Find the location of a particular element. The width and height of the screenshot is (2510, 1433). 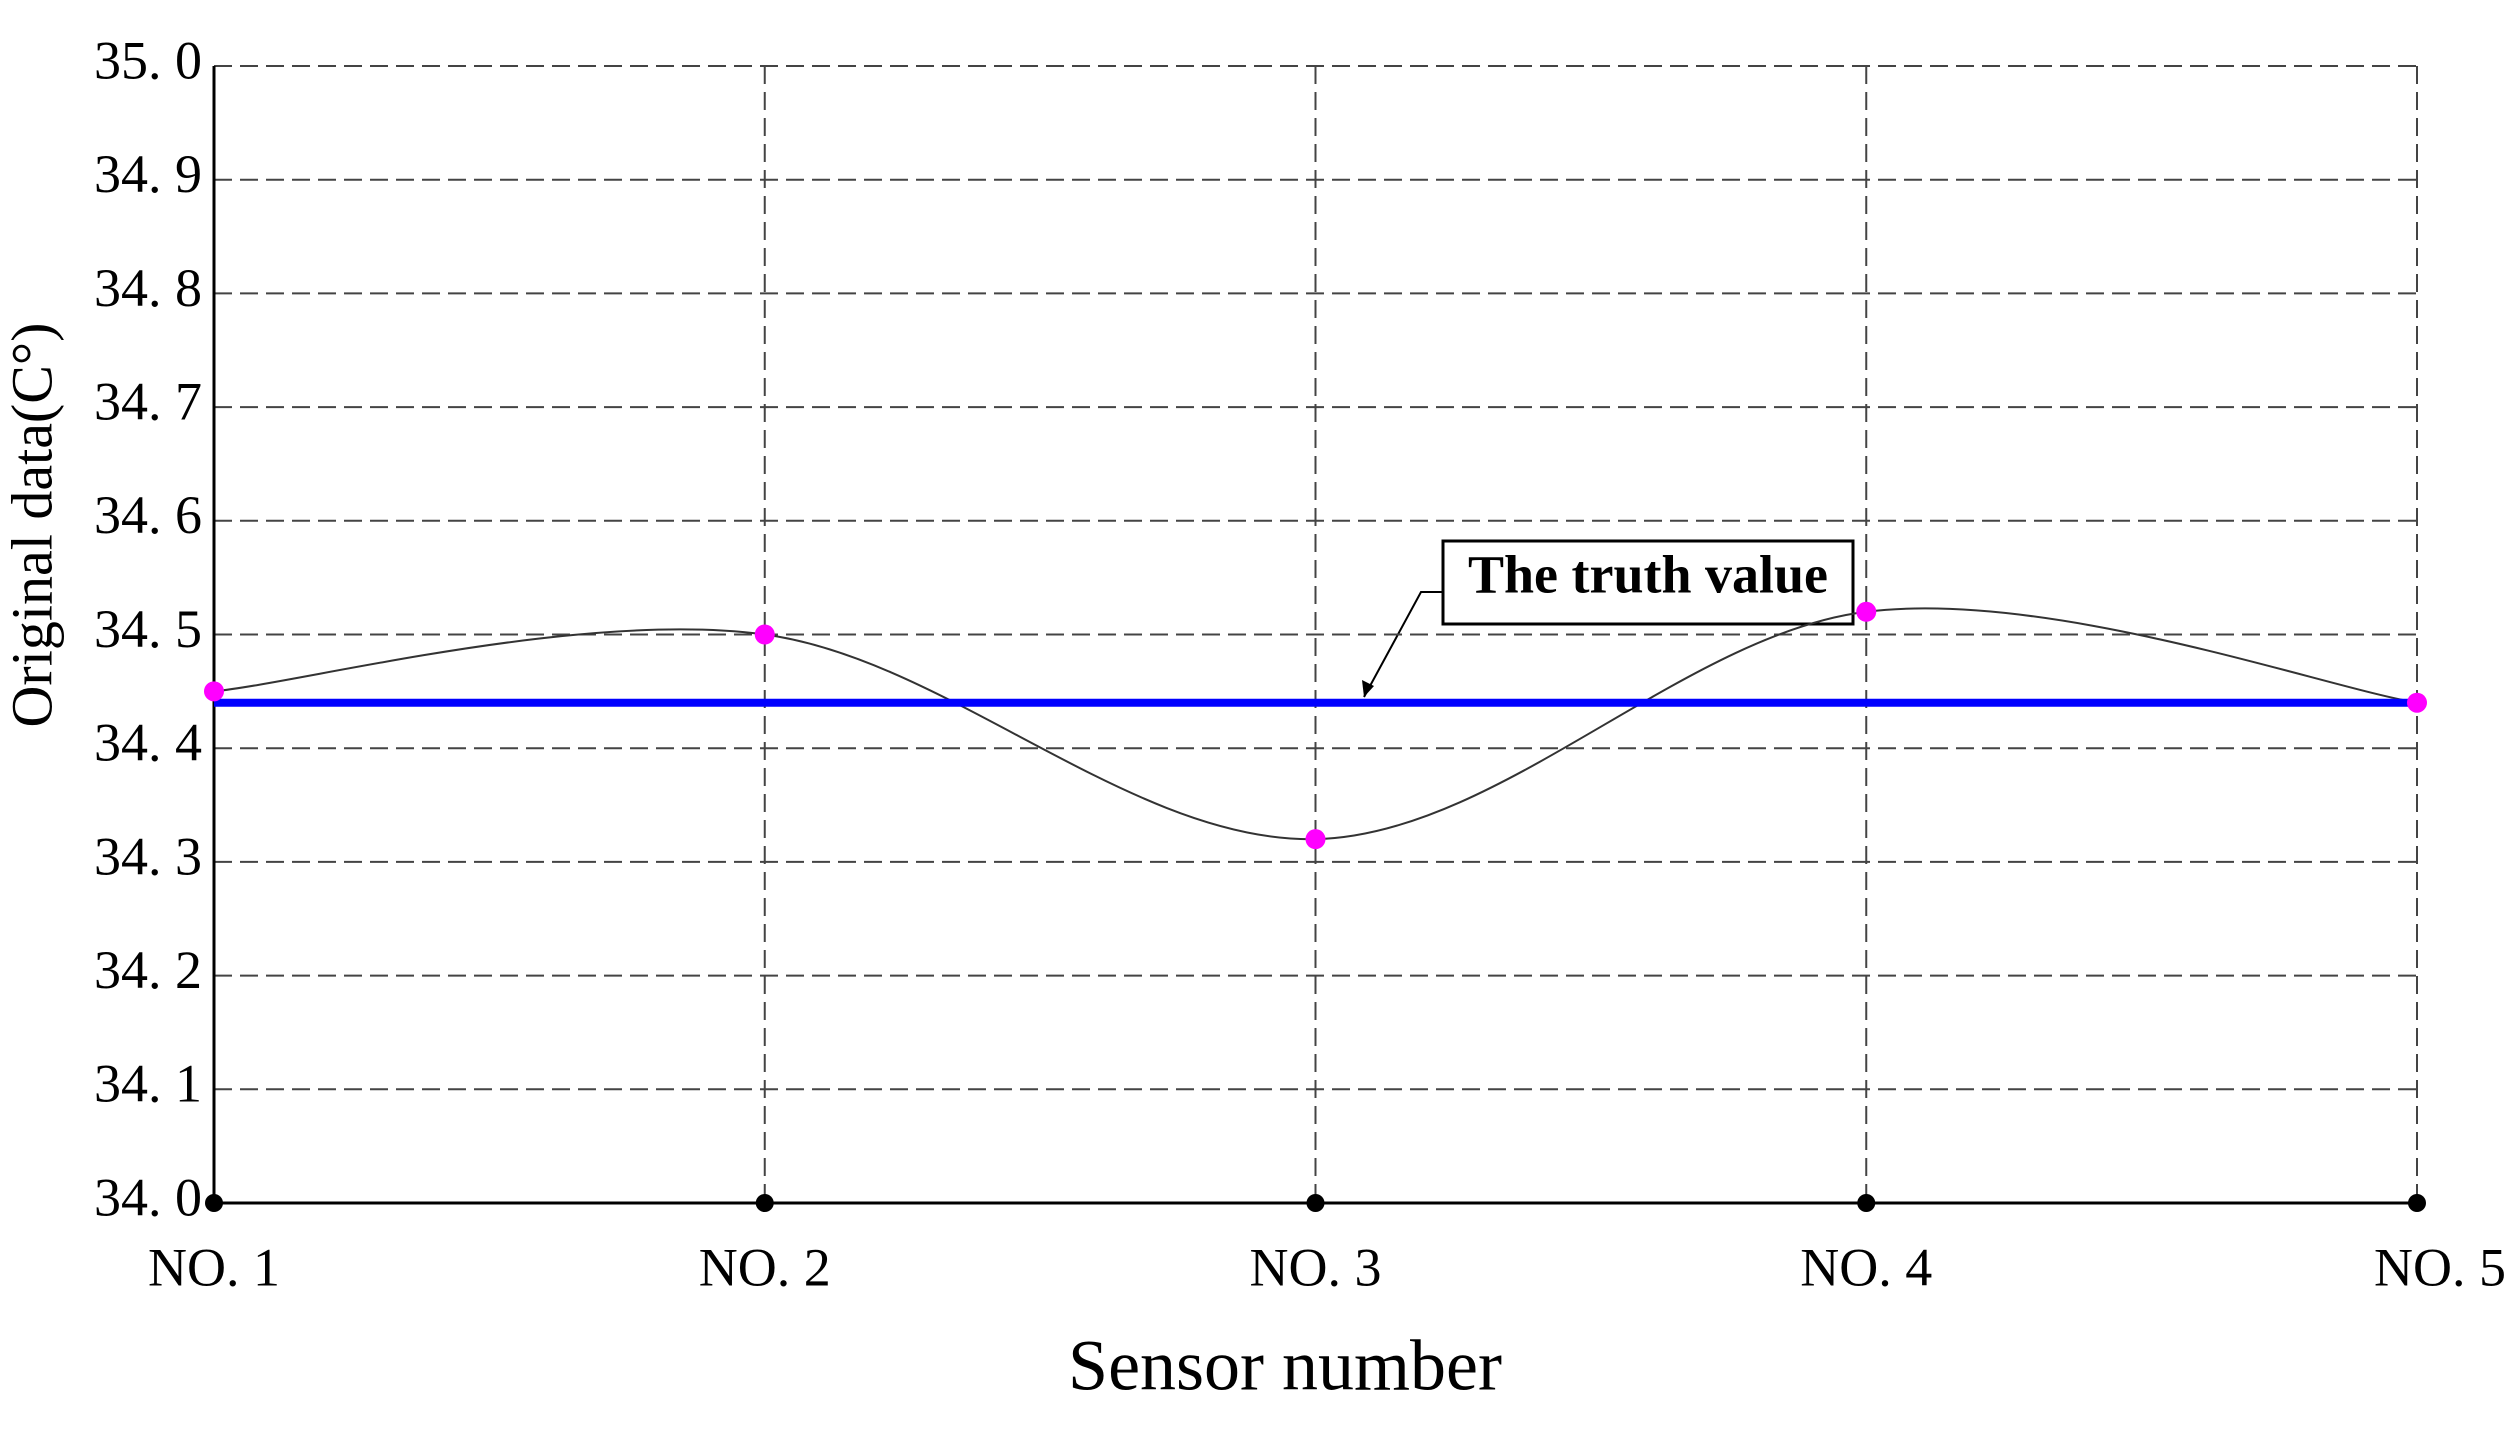

x-axis-label: Sensor number is located at coordinates (1285, 1366).